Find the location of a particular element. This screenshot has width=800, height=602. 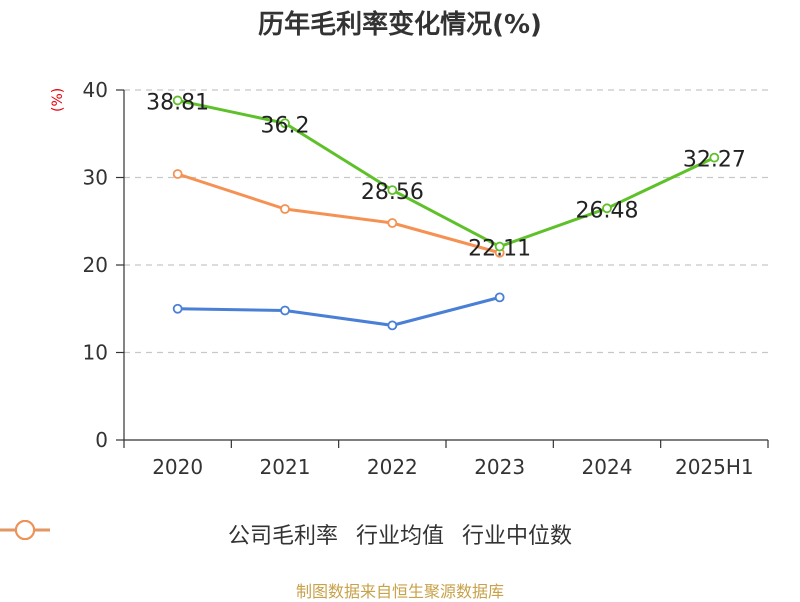

x-tick-label: 2020 is located at coordinates (177, 467).